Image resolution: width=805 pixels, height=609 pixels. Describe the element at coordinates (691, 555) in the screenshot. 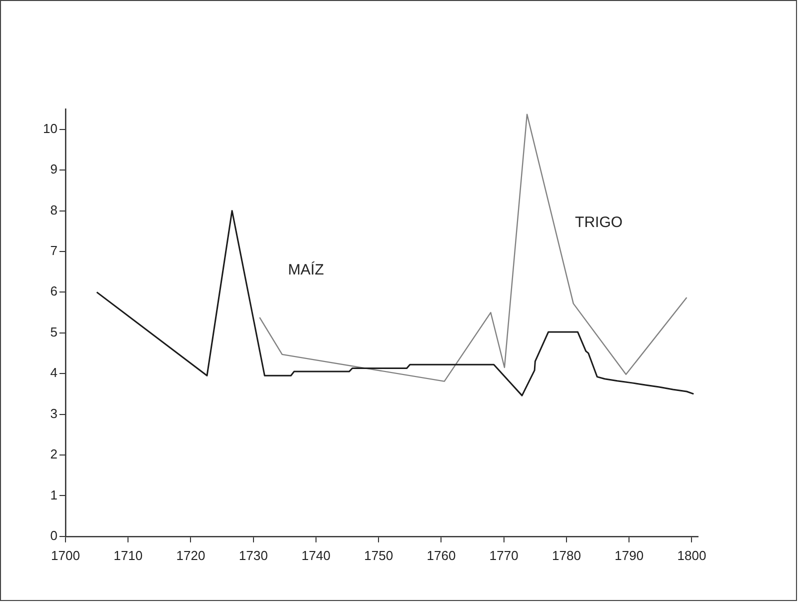

I see `x-tick-label: 1800` at that location.